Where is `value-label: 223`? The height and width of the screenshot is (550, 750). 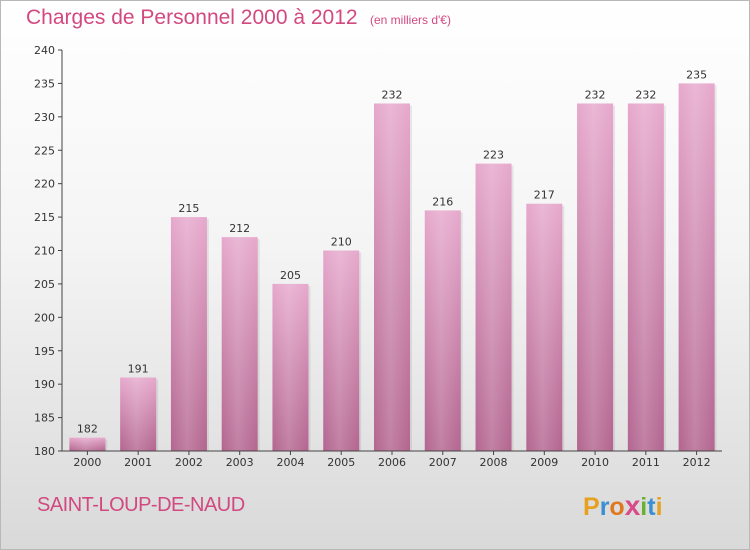
value-label: 223 is located at coordinates (493, 155).